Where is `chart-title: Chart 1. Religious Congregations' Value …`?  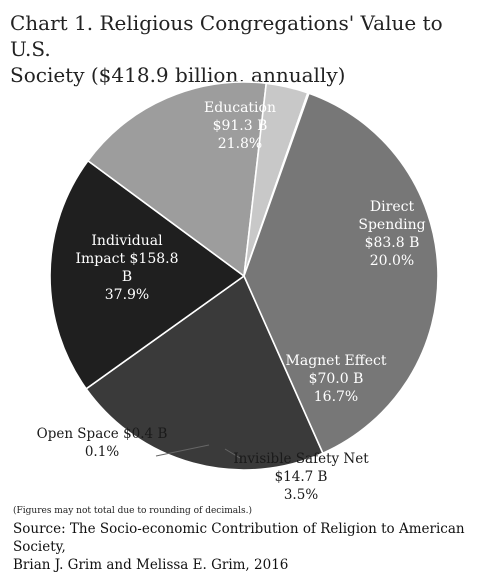
chart-title: Chart 1. Religious Congregations' Value … is located at coordinates (245, 49).